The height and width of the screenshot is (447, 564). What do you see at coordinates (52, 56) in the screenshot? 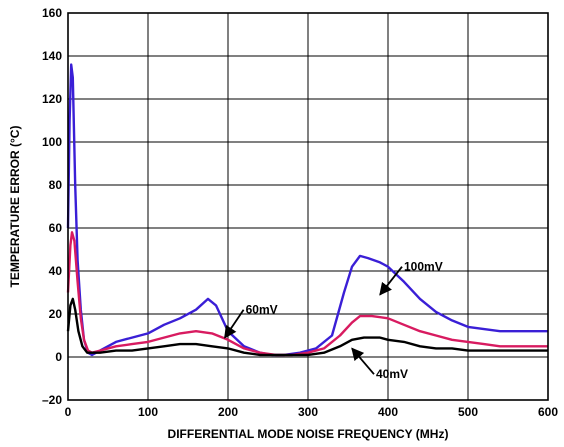
I see `y-tick-label: 140` at bounding box center [52, 56].